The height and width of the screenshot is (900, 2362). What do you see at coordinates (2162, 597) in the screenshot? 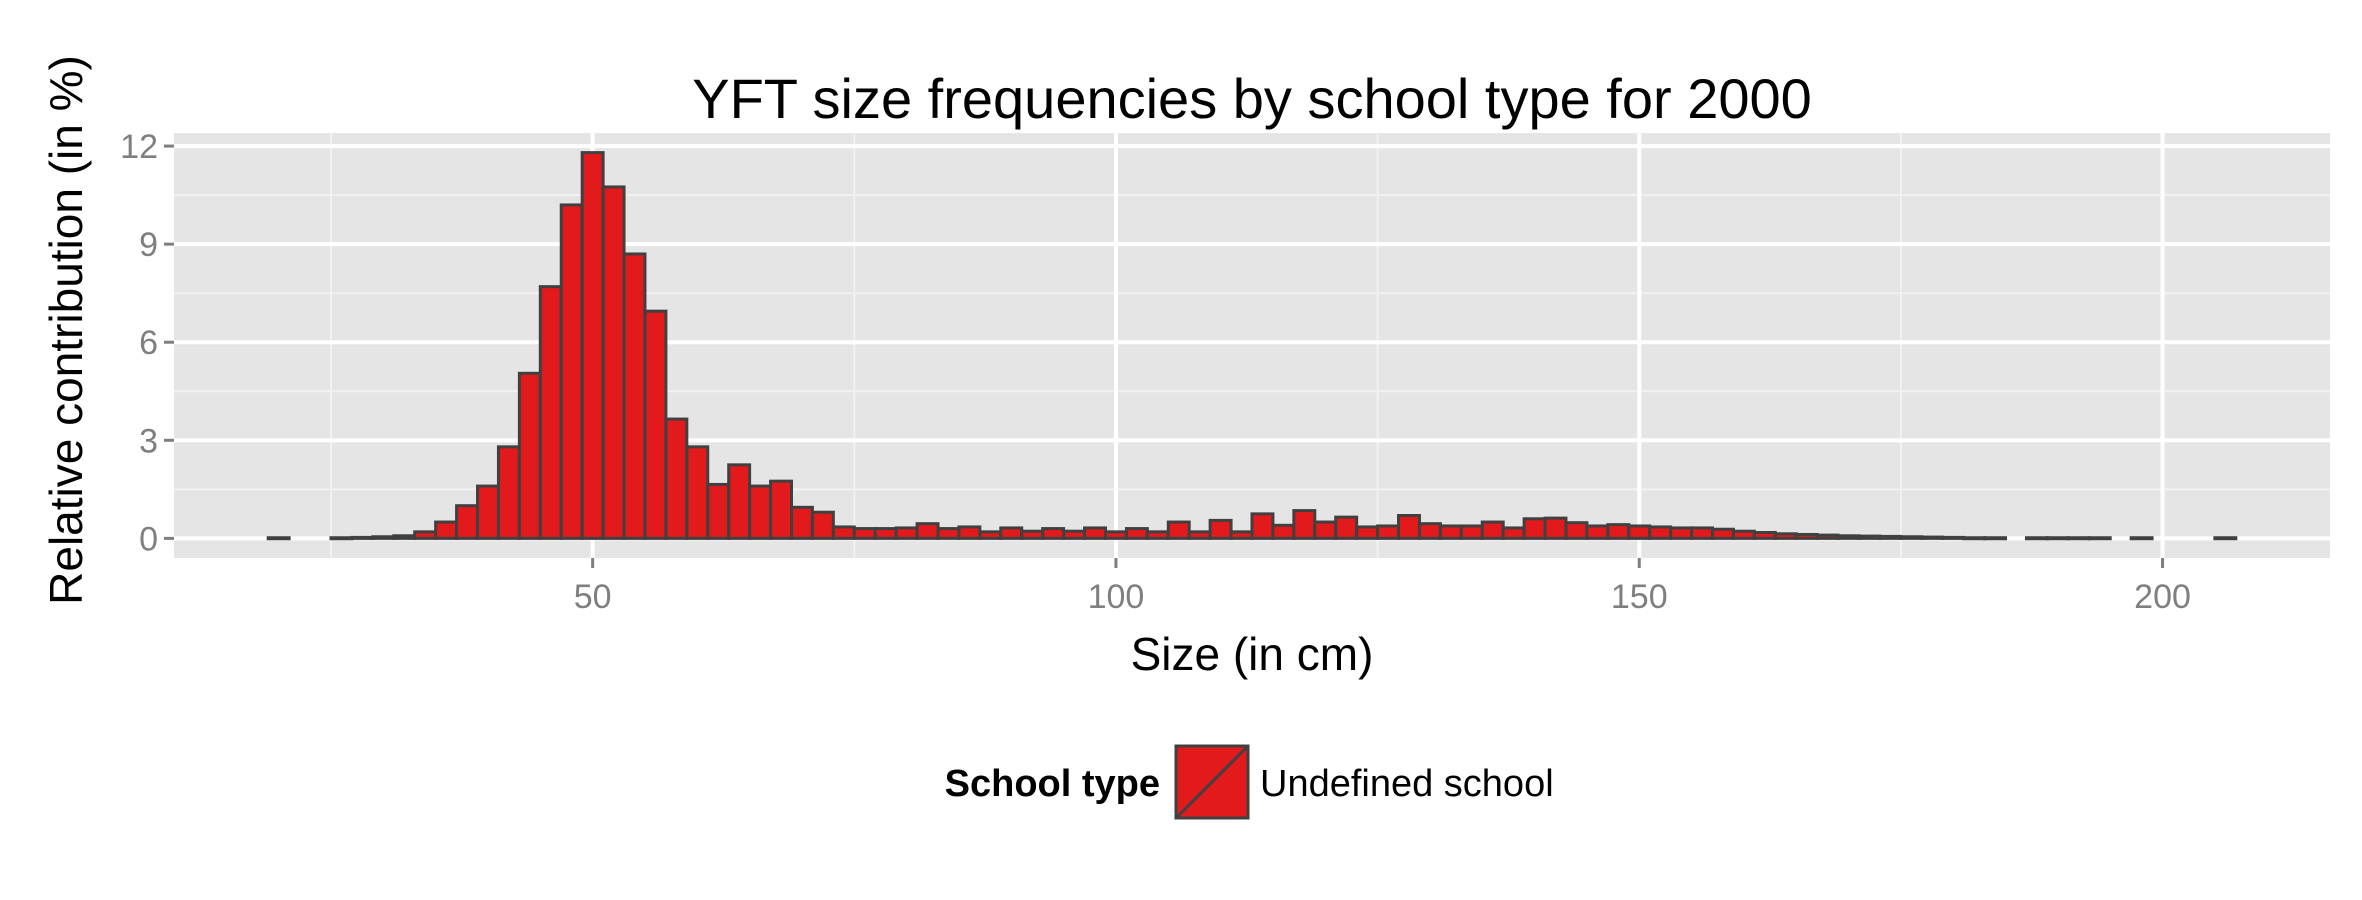
I see `x-tick-label: 200` at bounding box center [2162, 597].